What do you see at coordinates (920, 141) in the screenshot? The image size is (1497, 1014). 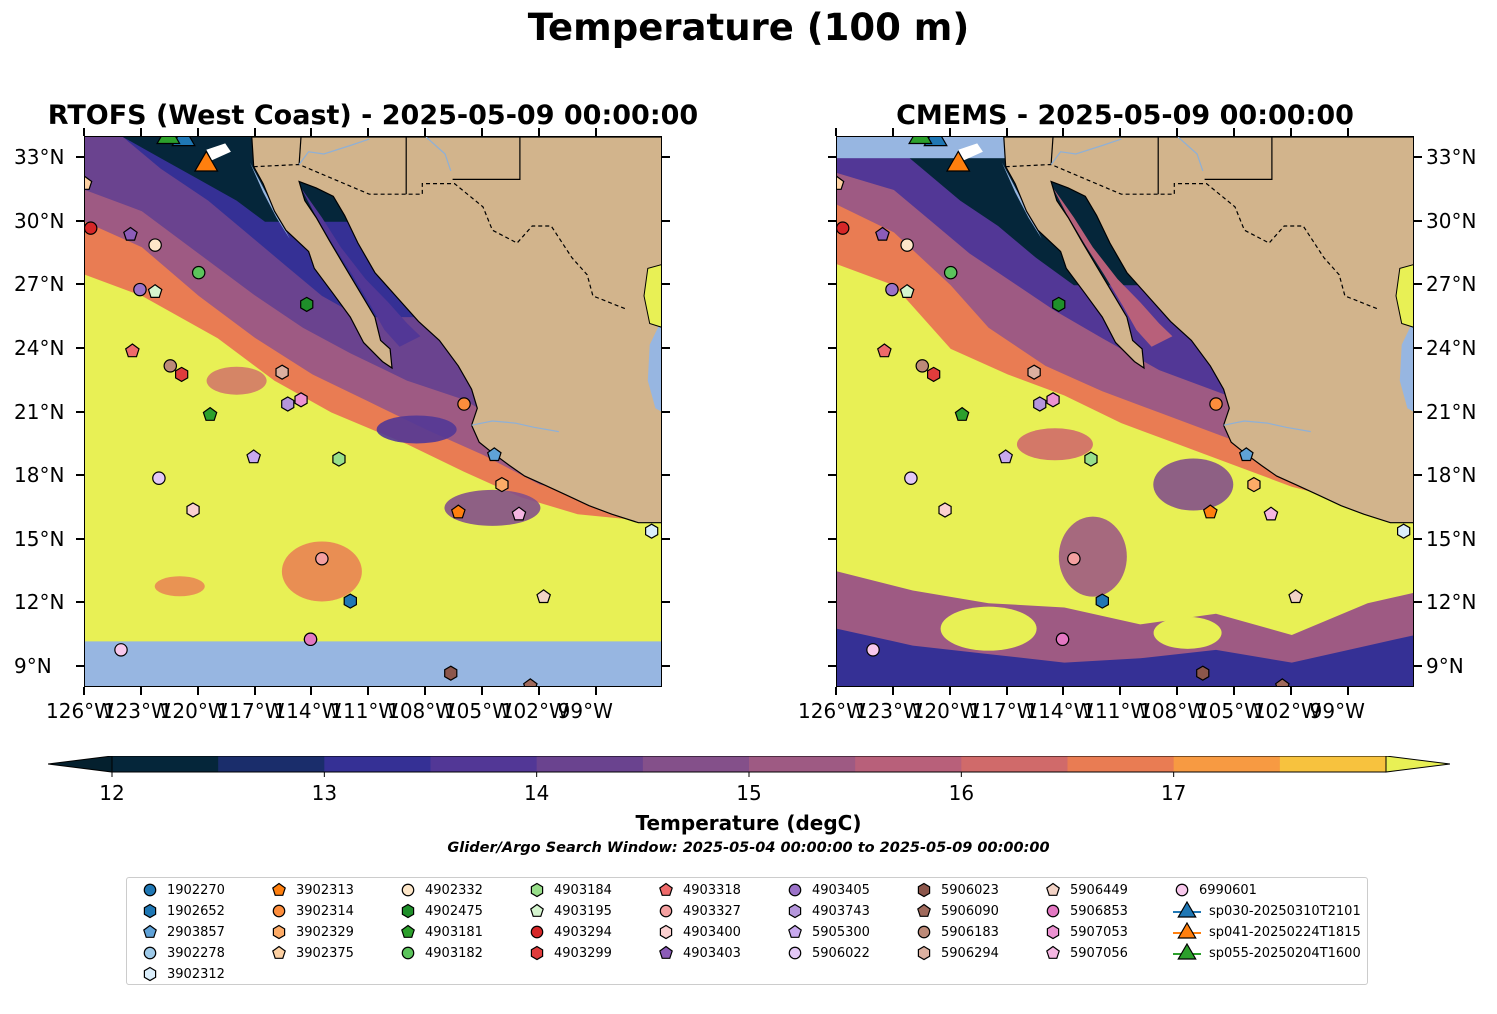 I see `point-sp055-20250204T1600` at bounding box center [920, 141].